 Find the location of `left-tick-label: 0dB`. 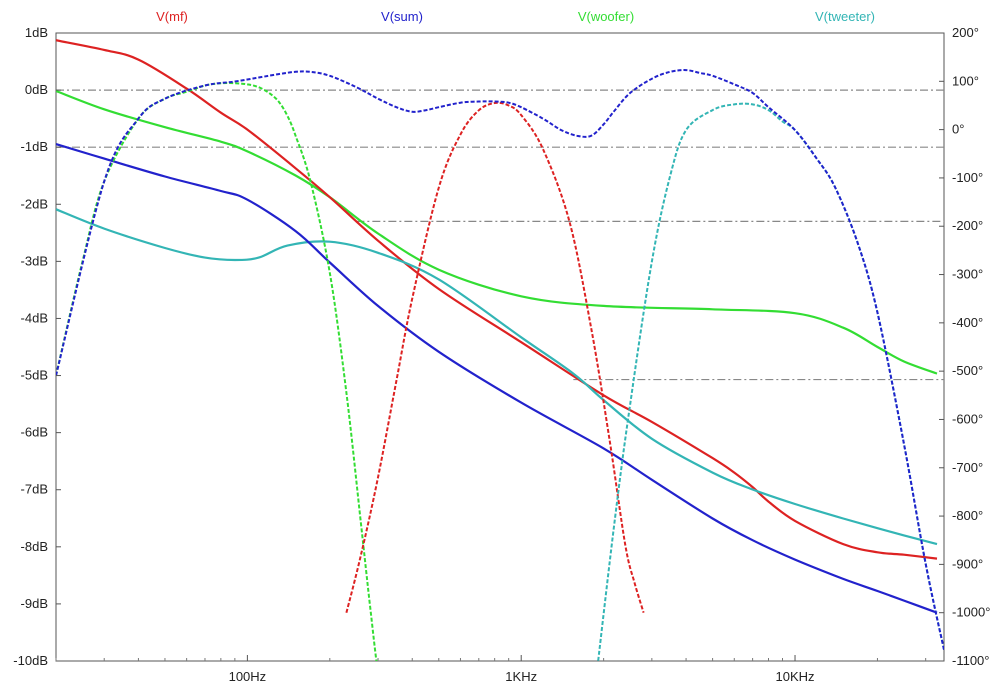

left-tick-label: 0dB is located at coordinates (36, 89).